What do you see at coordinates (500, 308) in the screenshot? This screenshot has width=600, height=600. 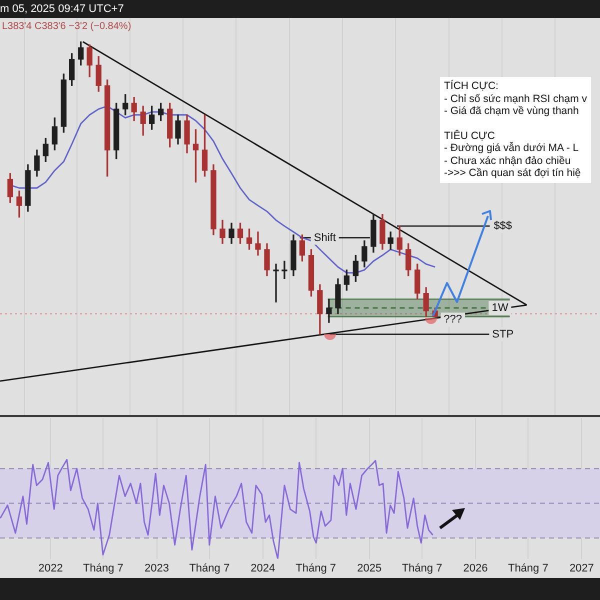 I see `annotation: 1W` at bounding box center [500, 308].